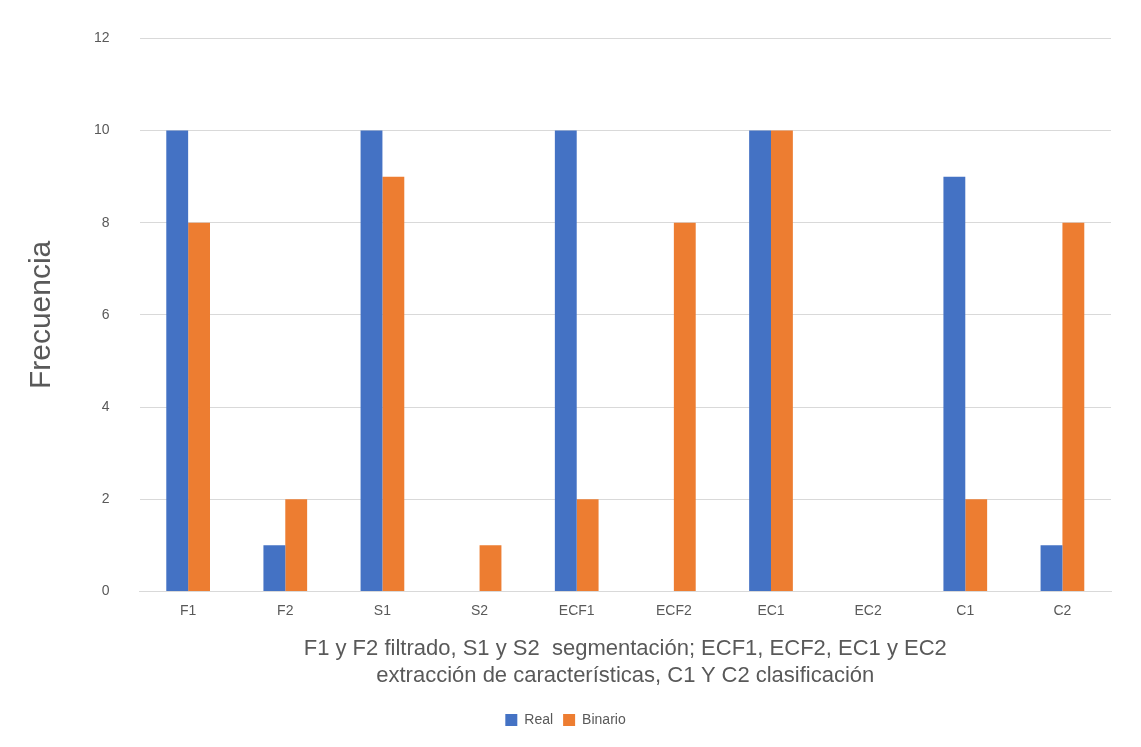 Image resolution: width=1141 pixels, height=747 pixels. I want to click on y-tick-label: 10, so click(101, 129).